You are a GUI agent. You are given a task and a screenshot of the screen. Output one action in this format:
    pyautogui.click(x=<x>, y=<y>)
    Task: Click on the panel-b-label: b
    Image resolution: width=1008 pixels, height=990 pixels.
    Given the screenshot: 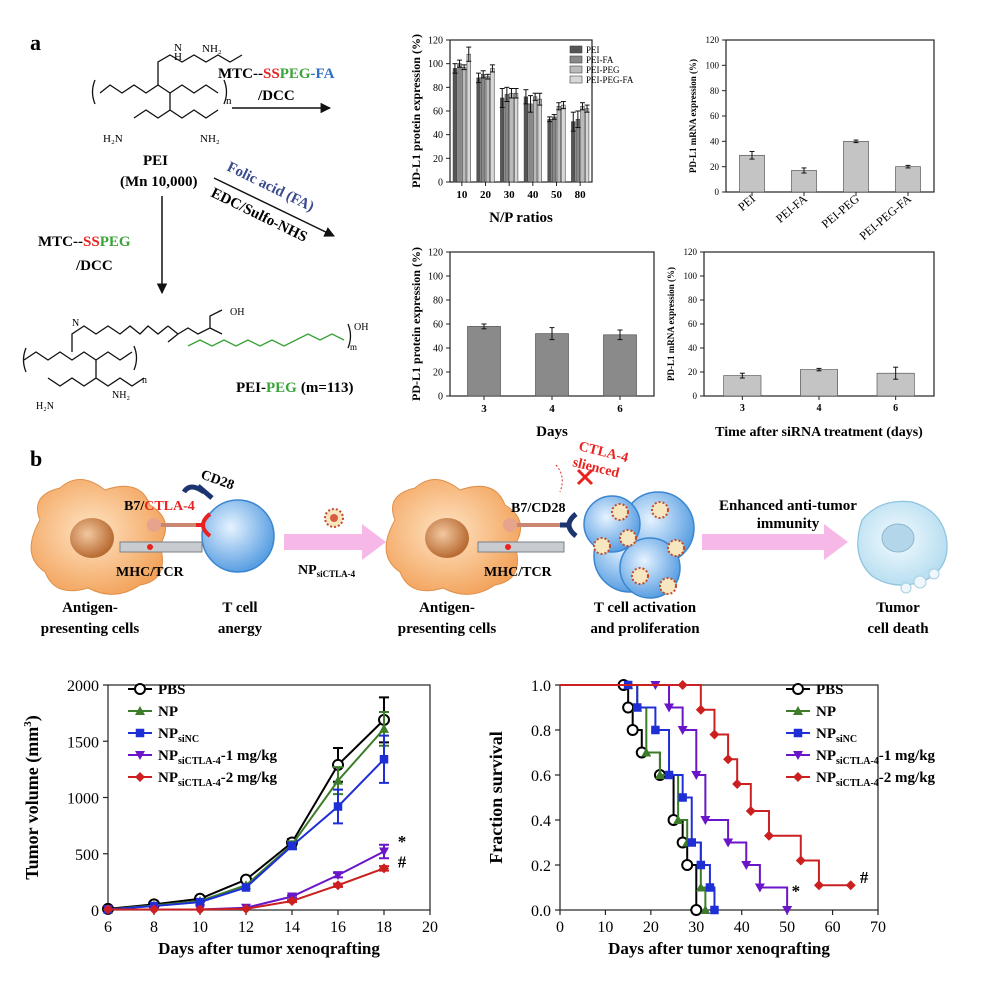 What is the action you would take?
    pyautogui.click(x=36, y=458)
    